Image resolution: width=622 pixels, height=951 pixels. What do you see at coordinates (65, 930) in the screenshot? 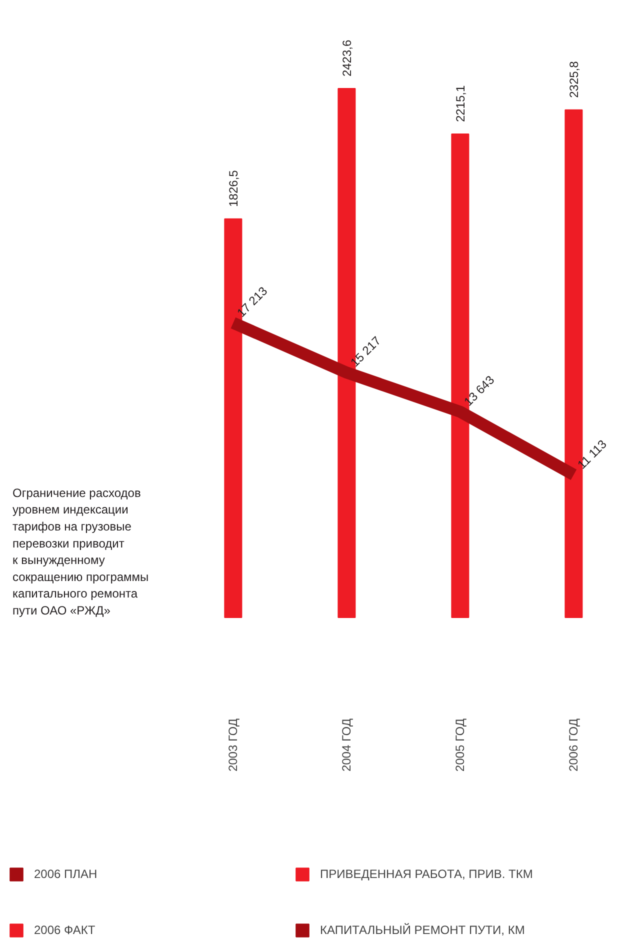
I see `legend-label: 2006 ФАКТ` at bounding box center [65, 930].